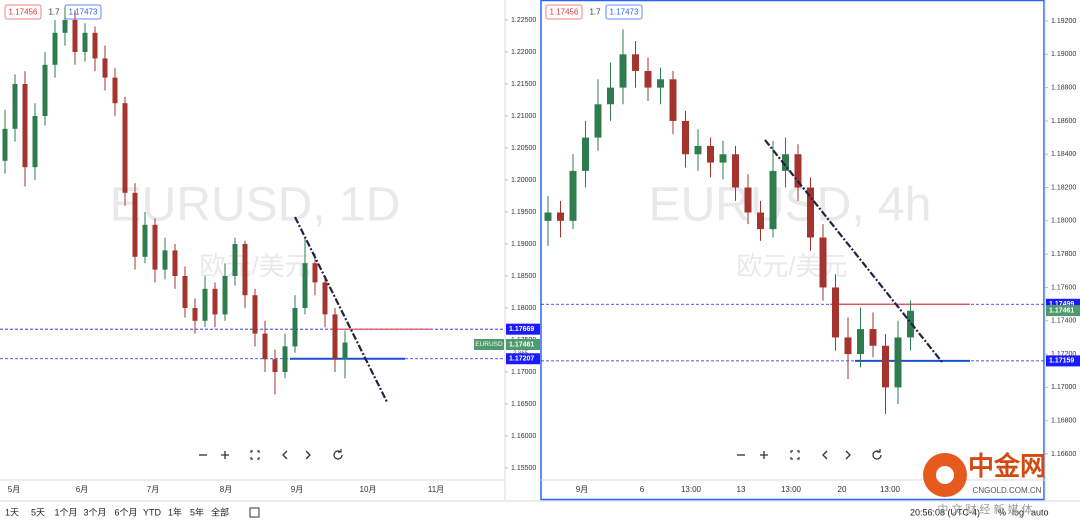 This screenshot has width=1080, height=525. Describe the element at coordinates (436, 489) in the screenshot. I see `x-tick-label: 11月` at that location.